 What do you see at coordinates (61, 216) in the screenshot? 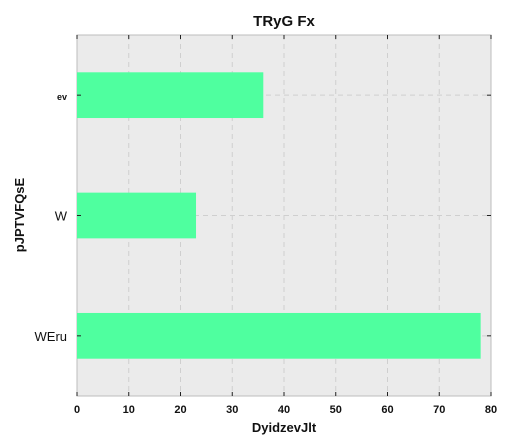
I see `y-tick-label: W` at bounding box center [61, 216].